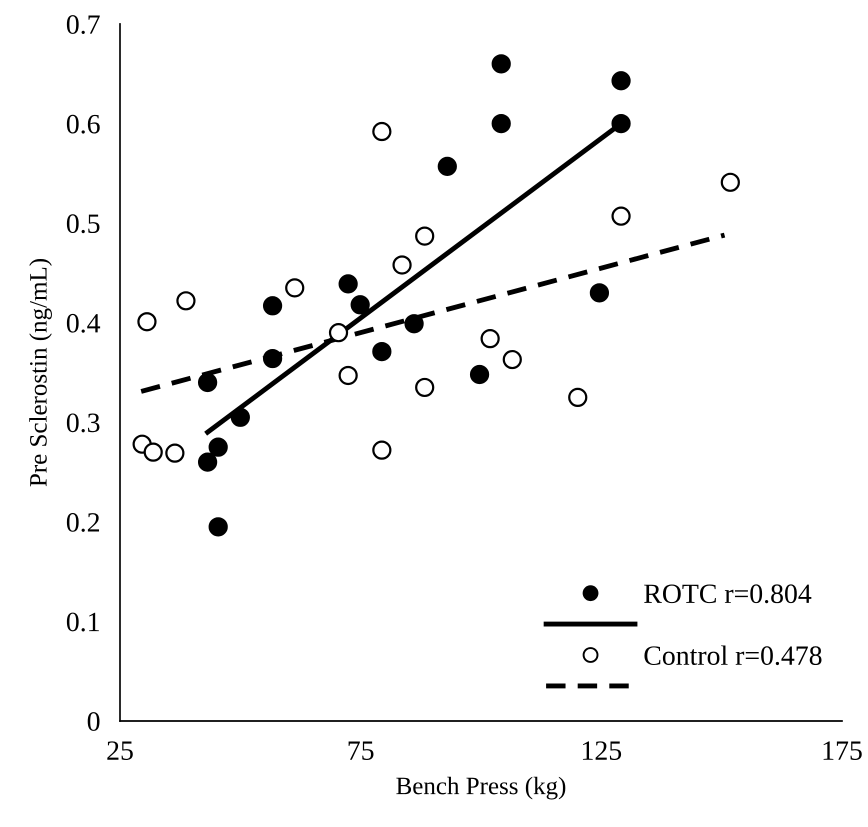 This screenshot has height=827, width=868. What do you see at coordinates (83, 124) in the screenshot?
I see `y-tick-label: 0.6` at bounding box center [83, 124].